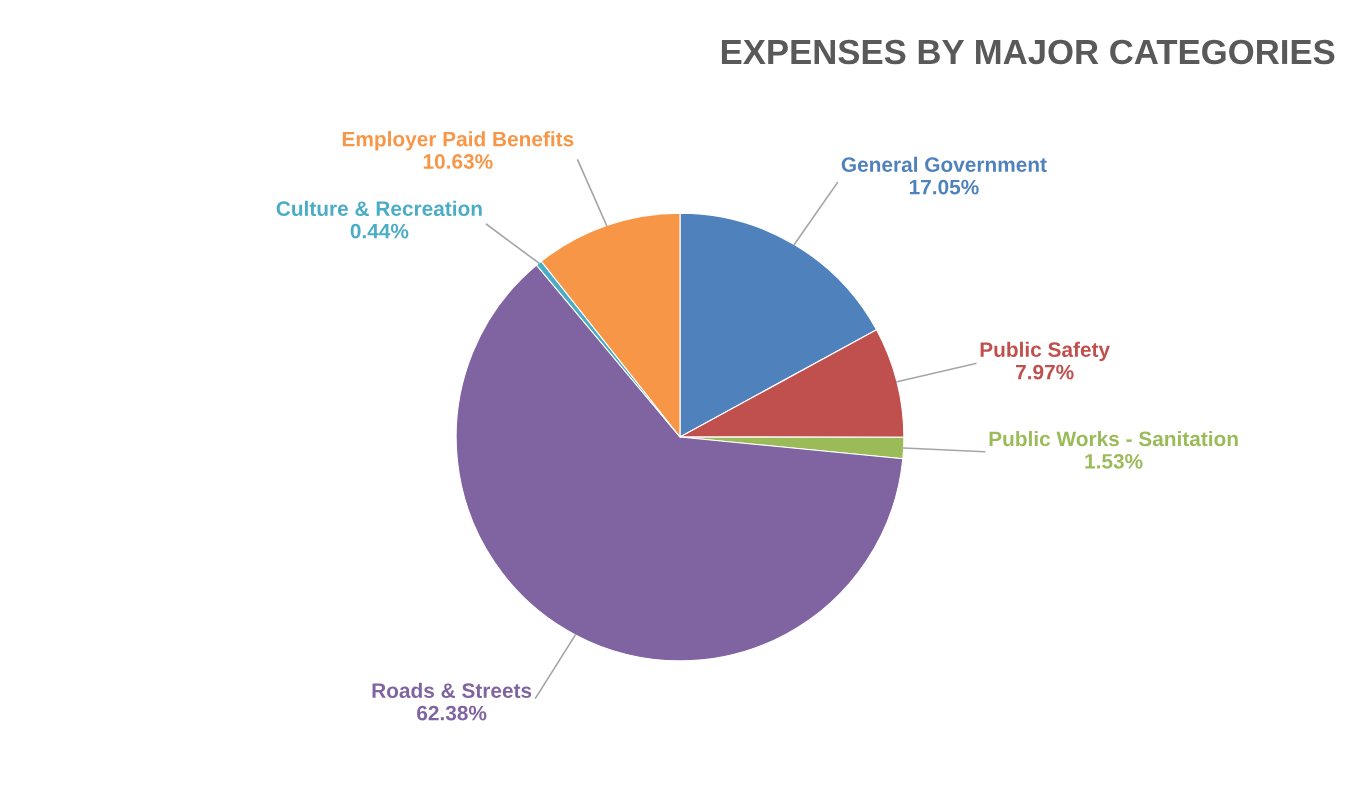 This screenshot has width=1352, height=785. What do you see at coordinates (1028, 52) in the screenshot?
I see `chart-title: EXPENSES BY MAJOR CATEGORIES` at bounding box center [1028, 52].